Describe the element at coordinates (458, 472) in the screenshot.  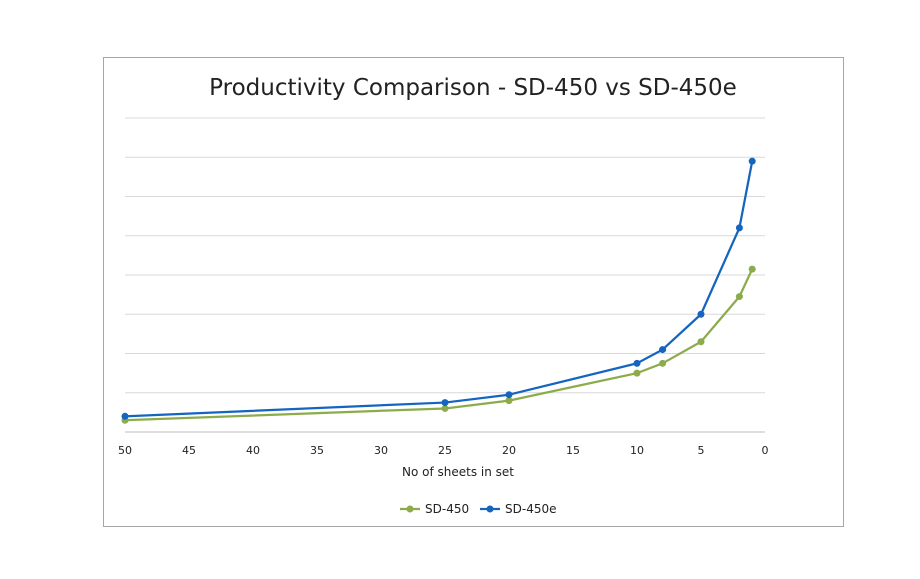
I see `x-axis-title: No of sheets in set` at that location.